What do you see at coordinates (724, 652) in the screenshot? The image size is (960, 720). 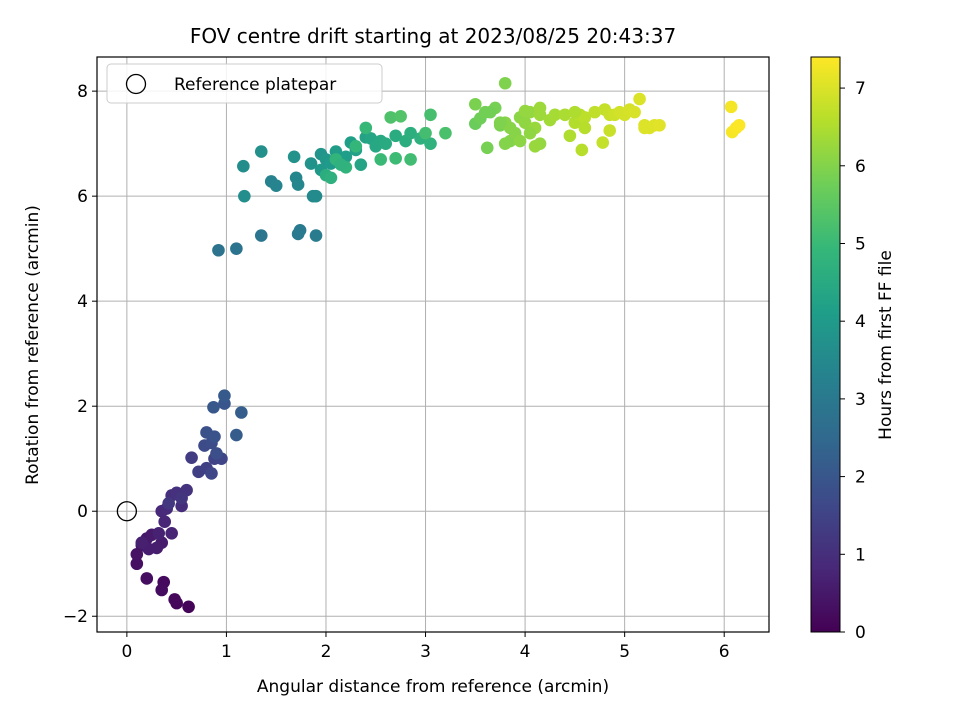 I see `x-tick-label: 6` at bounding box center [724, 652].